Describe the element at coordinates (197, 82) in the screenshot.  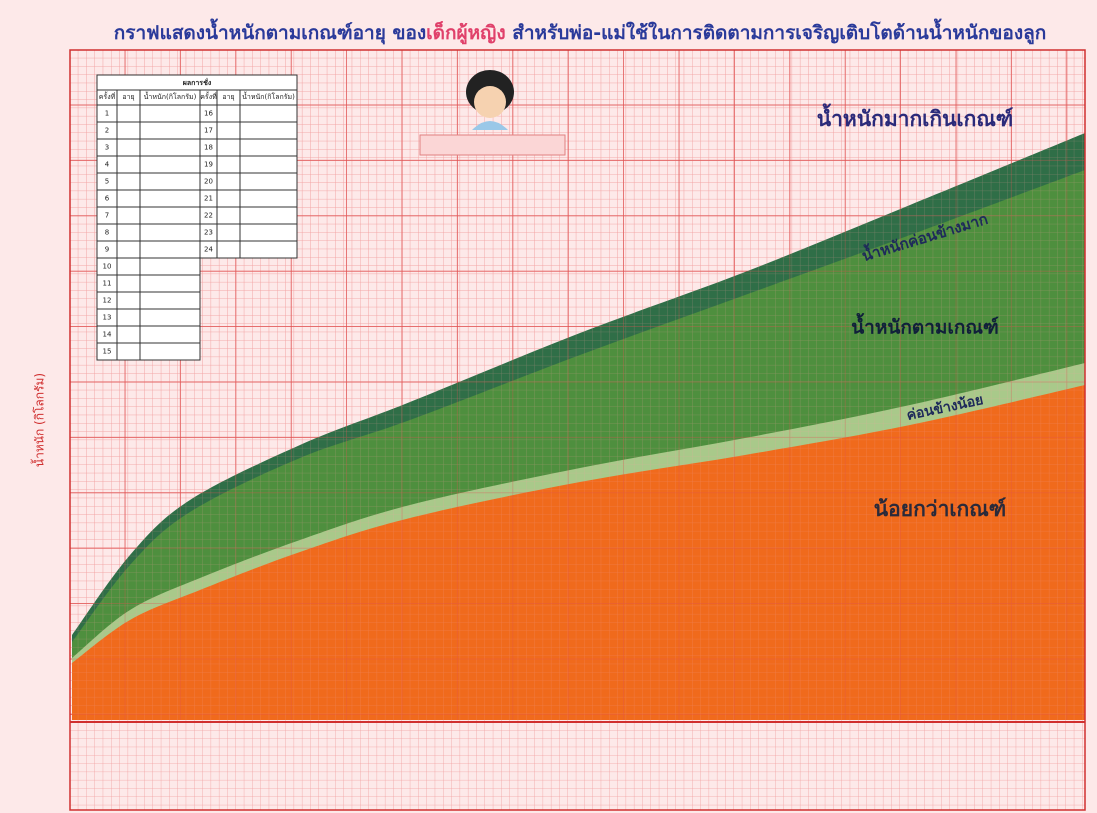
I see `table-title: ผลการชั่ง` at that location.